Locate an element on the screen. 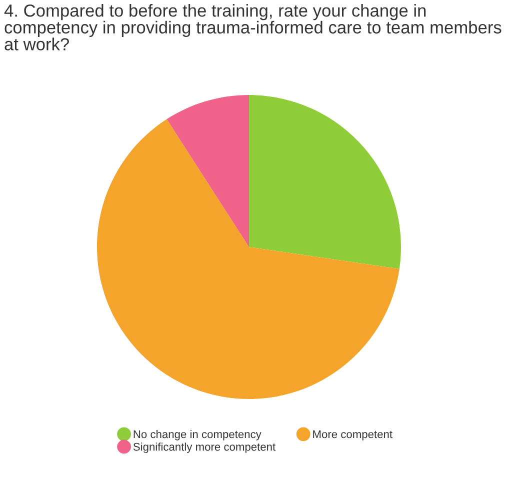  legend-label: No change in competency is located at coordinates (198, 435).